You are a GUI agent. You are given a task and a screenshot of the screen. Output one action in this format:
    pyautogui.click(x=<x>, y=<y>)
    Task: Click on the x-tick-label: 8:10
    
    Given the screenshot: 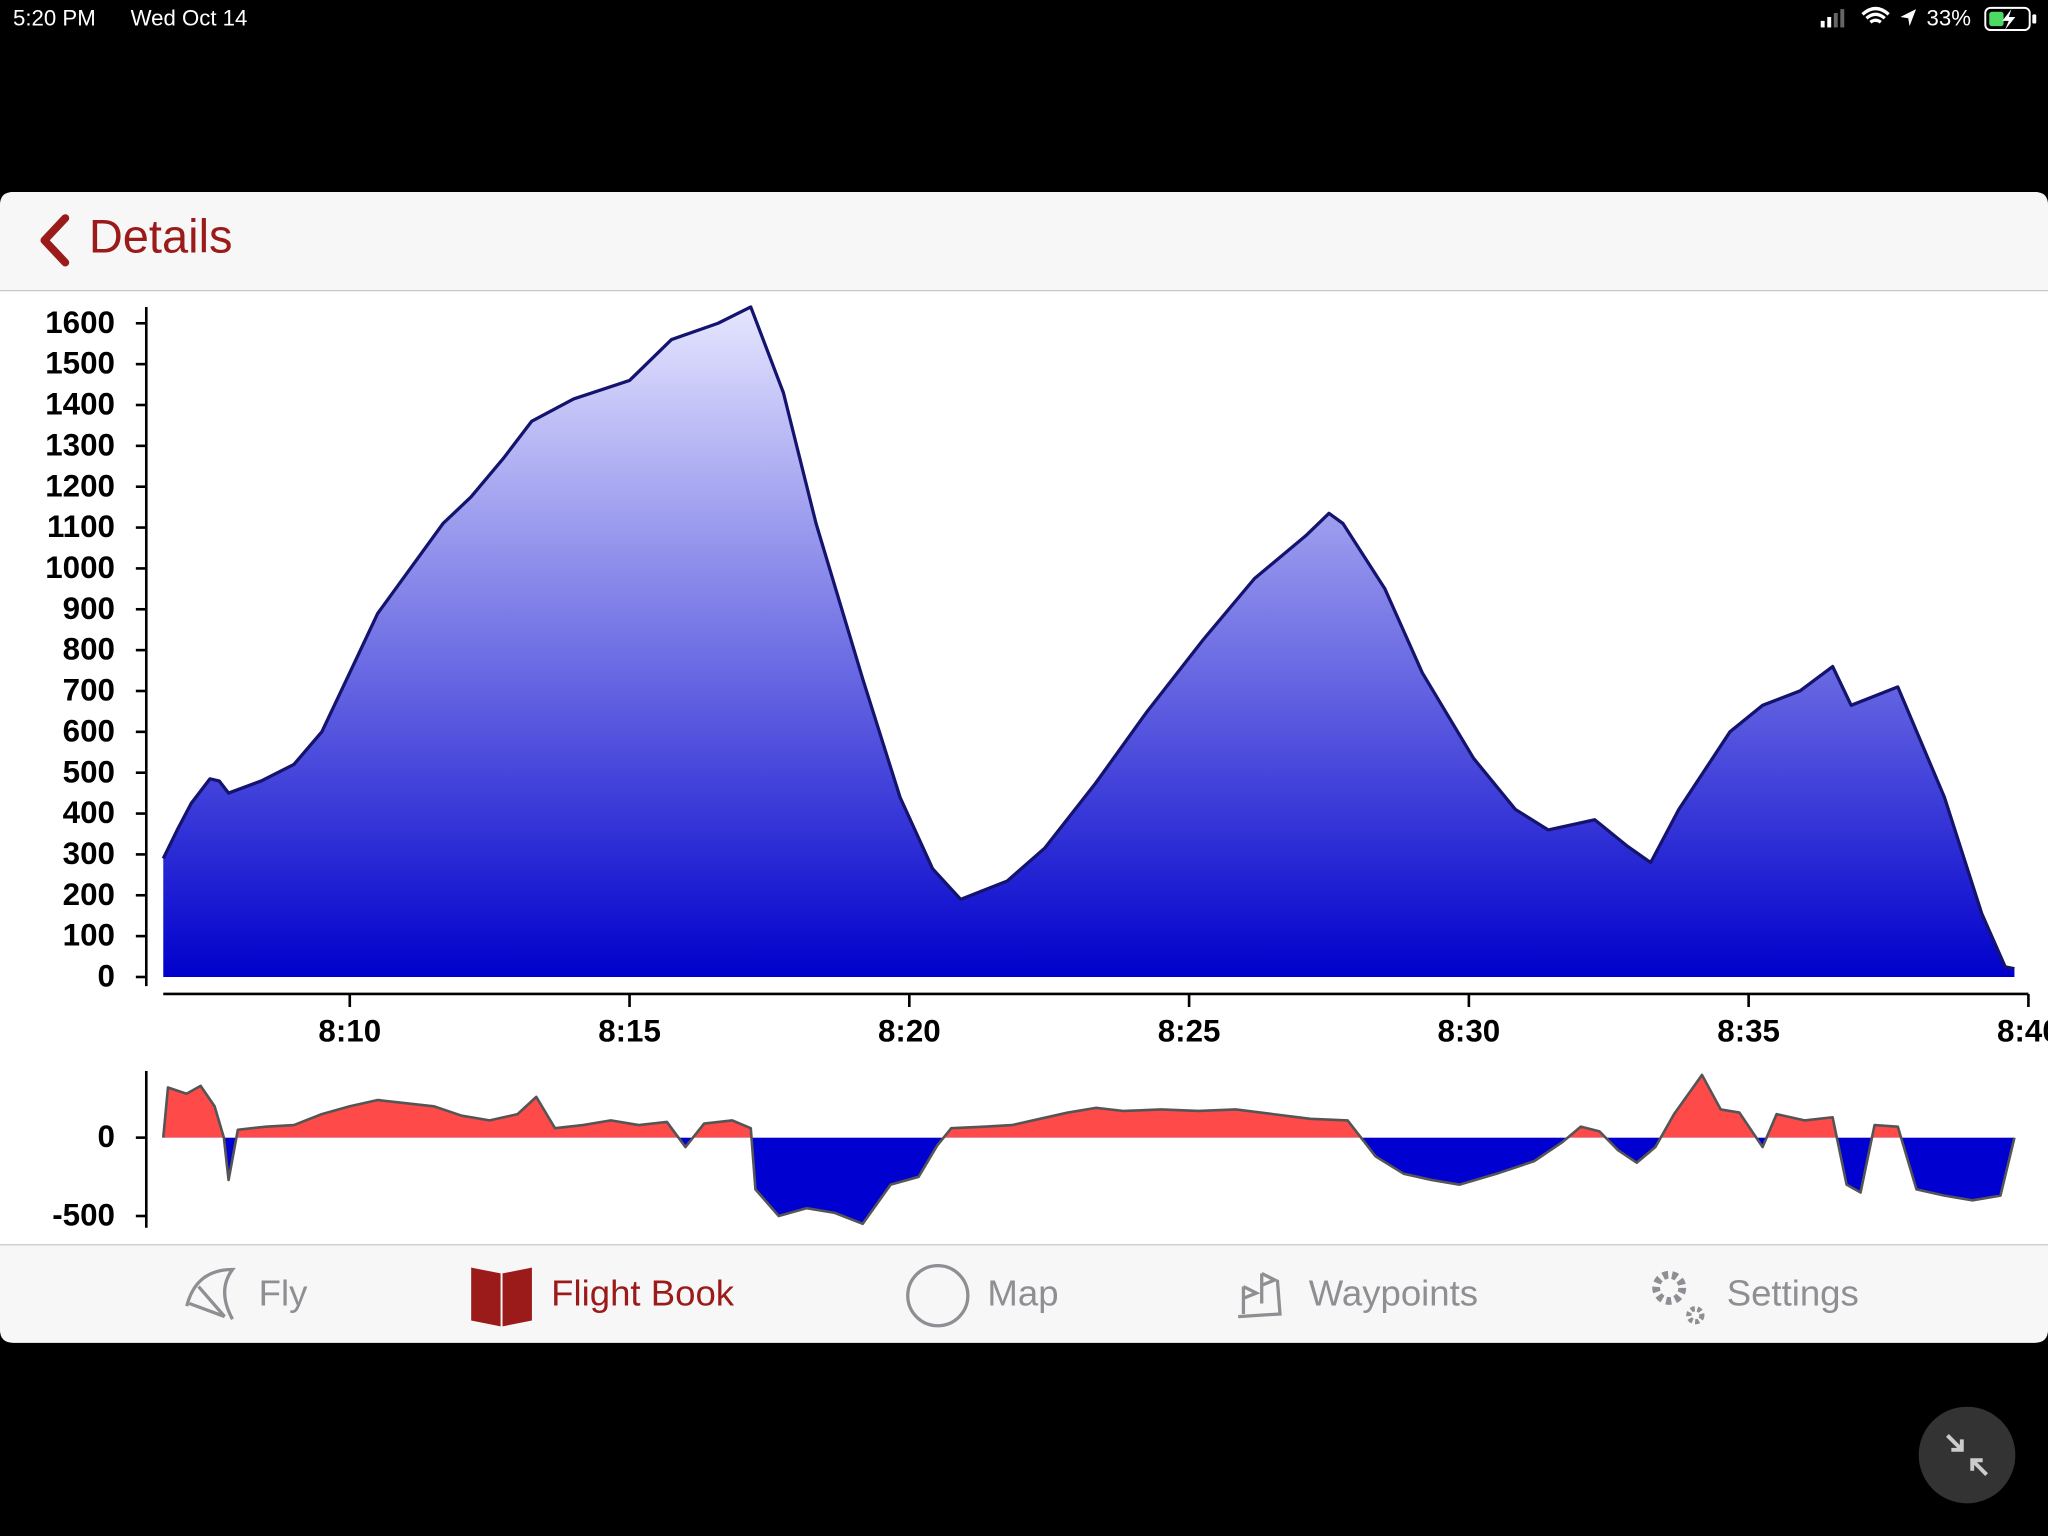 What is the action you would take?
    pyautogui.click(x=349, y=1030)
    